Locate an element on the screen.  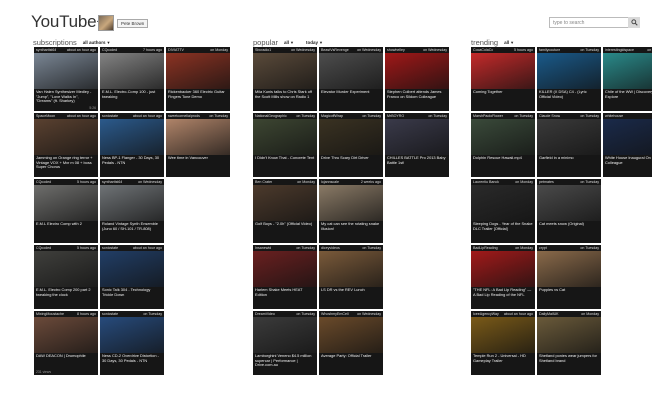
video-tile: CocaColaCo 5 hours ago Coming Together is located at coordinates (503, 79).